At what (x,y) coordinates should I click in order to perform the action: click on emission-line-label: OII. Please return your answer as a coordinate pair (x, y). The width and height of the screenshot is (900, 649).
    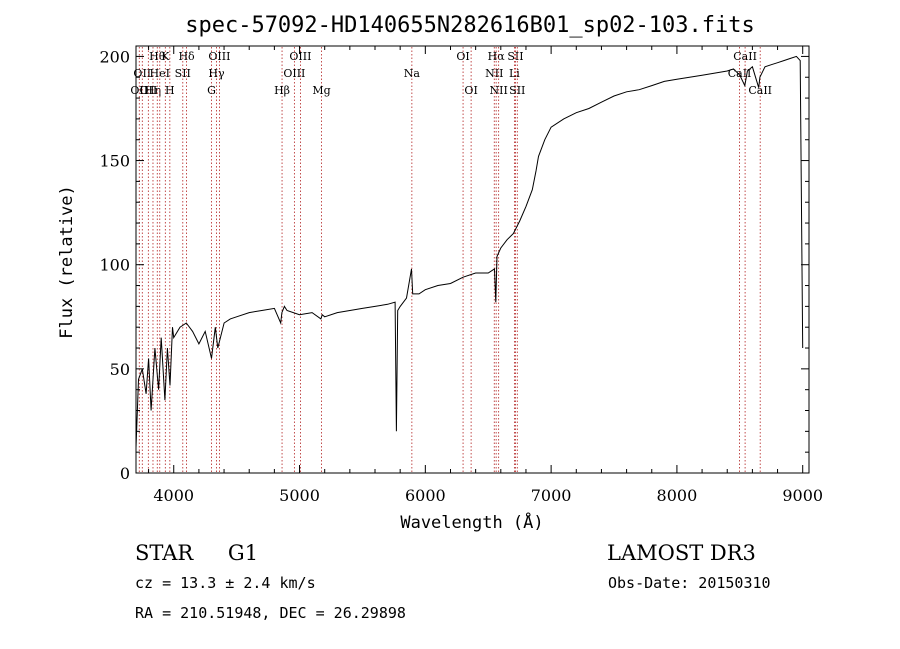
    Looking at the image, I should click on (139, 90).